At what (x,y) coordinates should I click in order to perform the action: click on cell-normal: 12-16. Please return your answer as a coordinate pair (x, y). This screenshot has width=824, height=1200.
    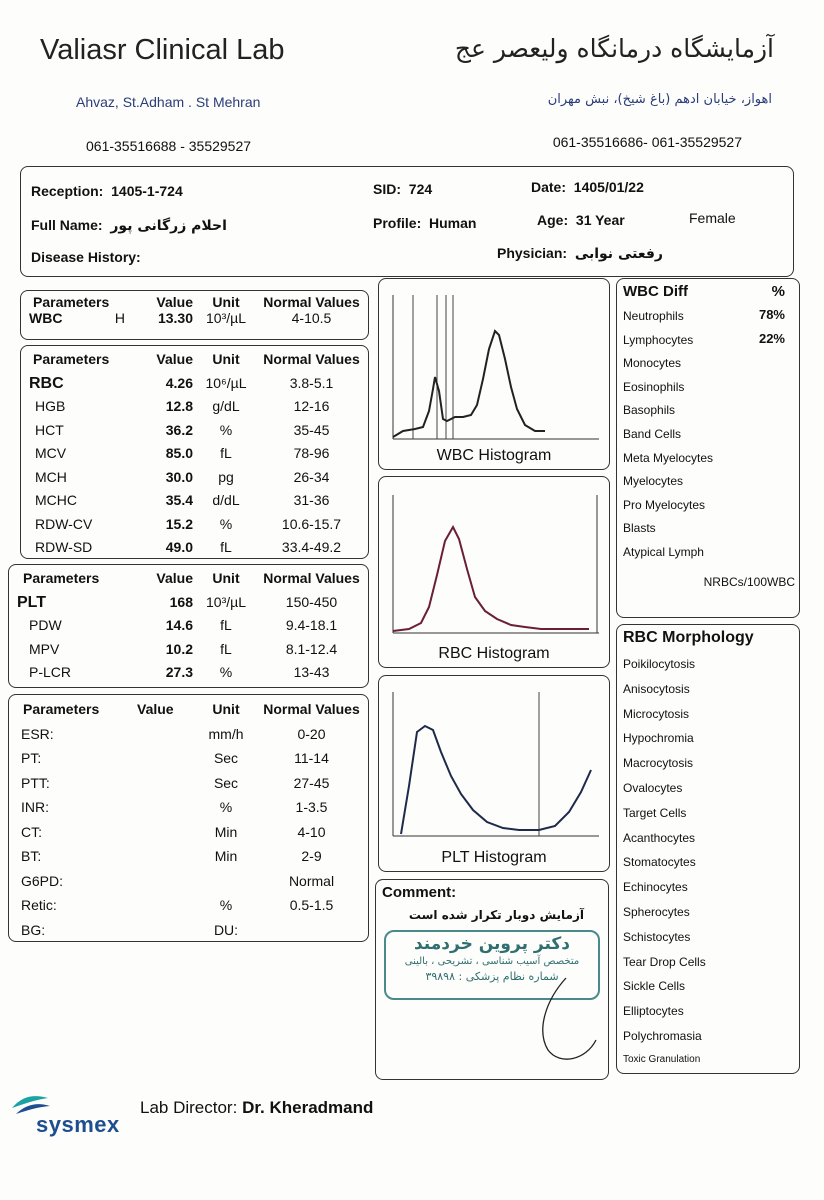
    Looking at the image, I should click on (311, 406).